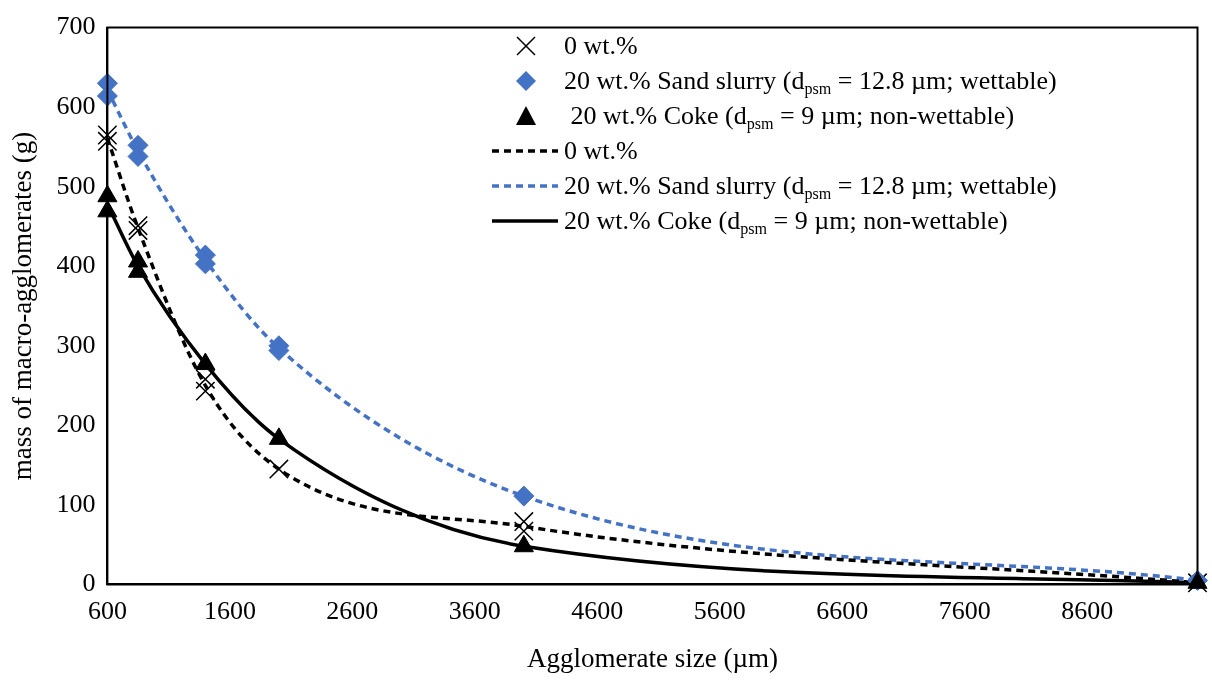 This screenshot has height=680, width=1212. I want to click on y-tick-label: 0, so click(89, 583).